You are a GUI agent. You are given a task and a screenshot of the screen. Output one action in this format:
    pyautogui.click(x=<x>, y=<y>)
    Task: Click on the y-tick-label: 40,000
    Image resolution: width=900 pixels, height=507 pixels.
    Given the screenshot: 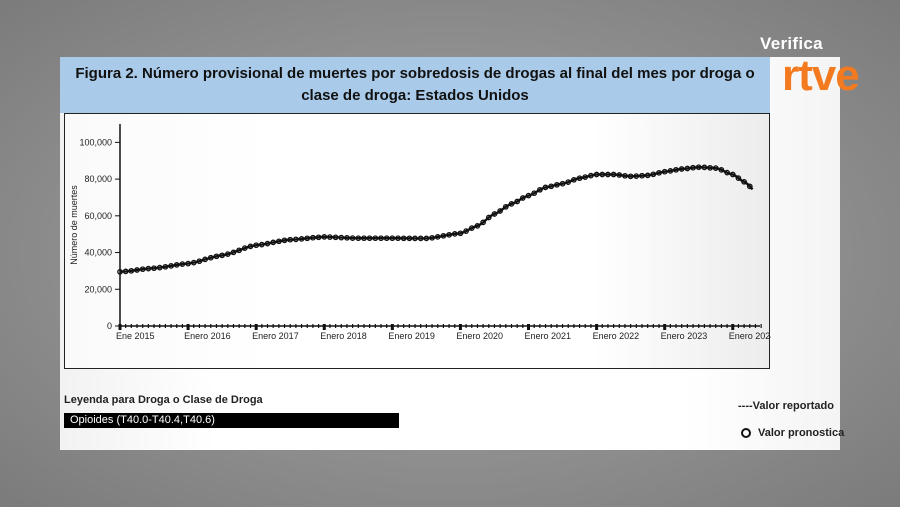 What is the action you would take?
    pyautogui.click(x=98, y=253)
    